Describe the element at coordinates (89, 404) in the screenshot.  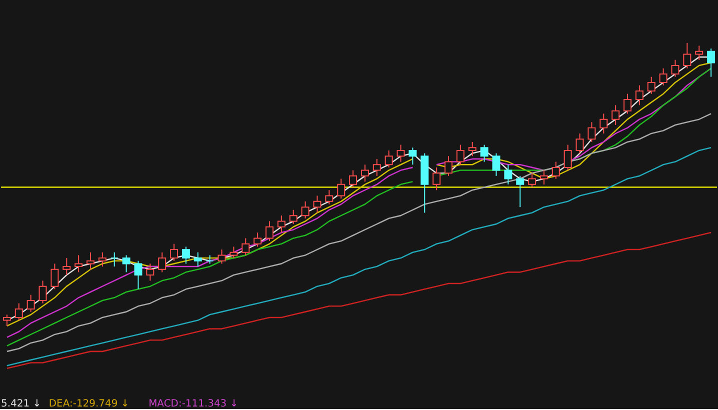
I see `text: DEA:-129.749 ↓` at that location.